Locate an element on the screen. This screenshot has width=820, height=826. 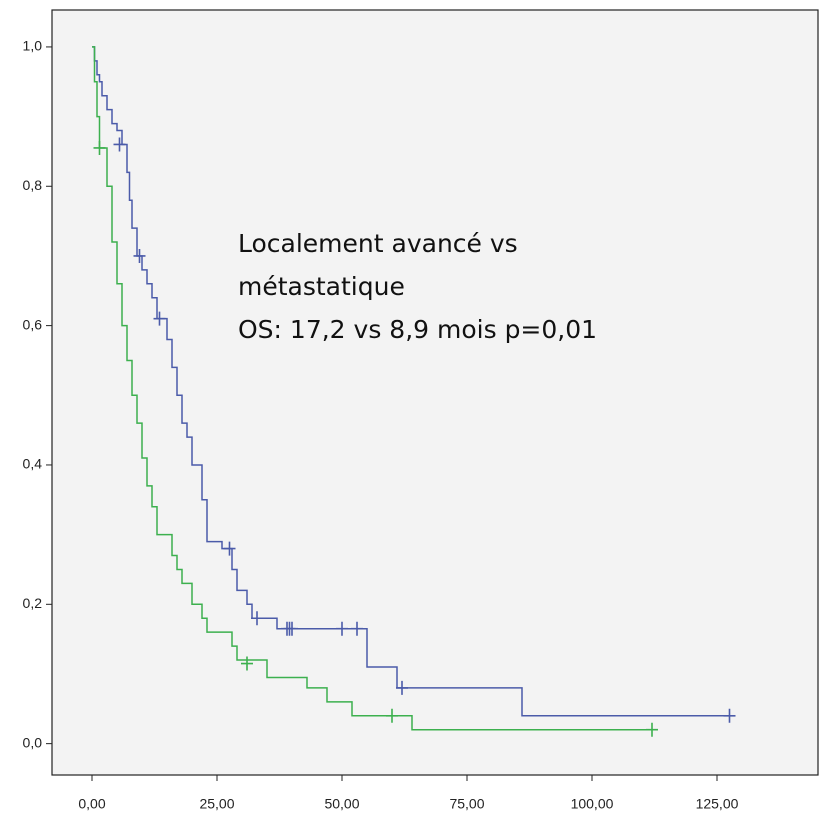
x-tick-label: 0,00 is located at coordinates (91, 804).